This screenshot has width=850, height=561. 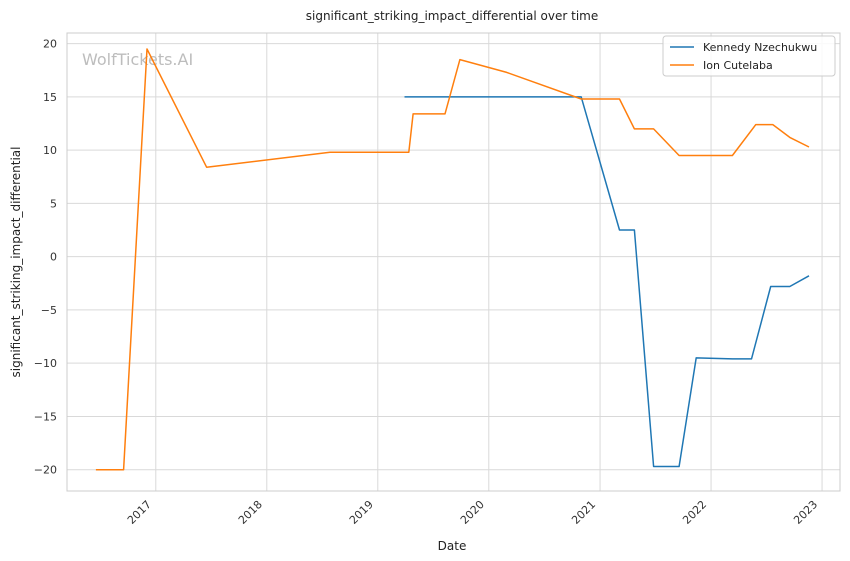 What do you see at coordinates (45, 470) in the screenshot?
I see `y-tick-label: −20` at bounding box center [45, 470].